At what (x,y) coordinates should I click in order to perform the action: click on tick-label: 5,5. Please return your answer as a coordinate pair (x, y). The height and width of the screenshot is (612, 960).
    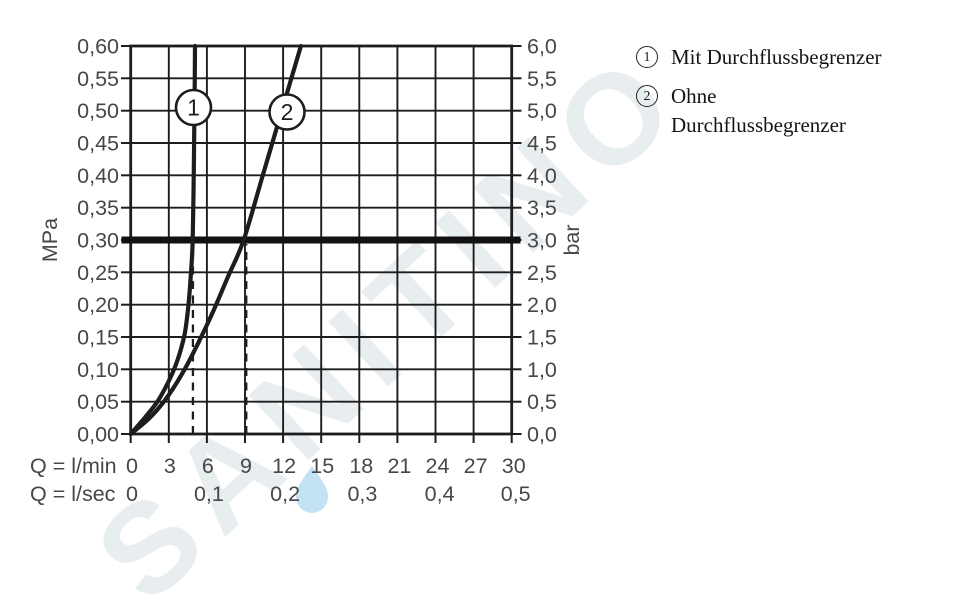
    Looking at the image, I should click on (542, 79).